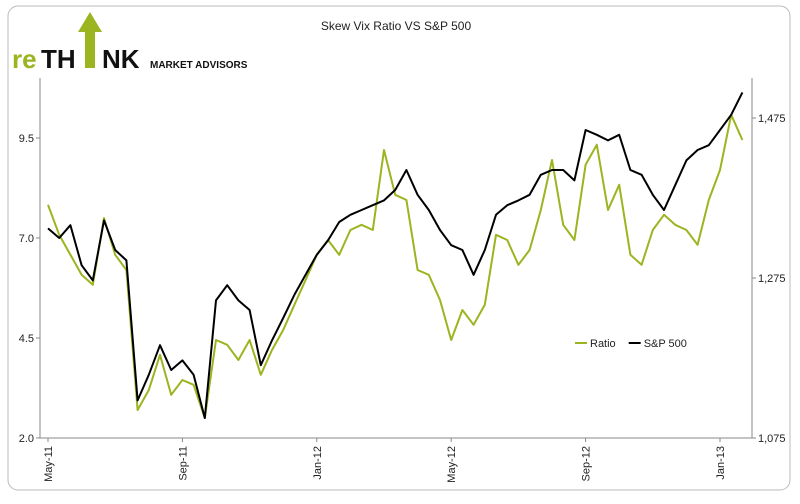  What do you see at coordinates (452, 464) in the screenshot?
I see `x-tick-label: May-12` at bounding box center [452, 464].